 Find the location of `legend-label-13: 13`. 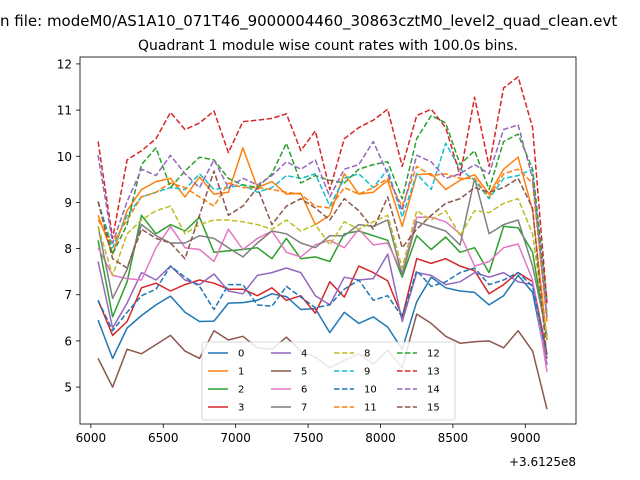

legend-label-13: 13 is located at coordinates (433, 372).